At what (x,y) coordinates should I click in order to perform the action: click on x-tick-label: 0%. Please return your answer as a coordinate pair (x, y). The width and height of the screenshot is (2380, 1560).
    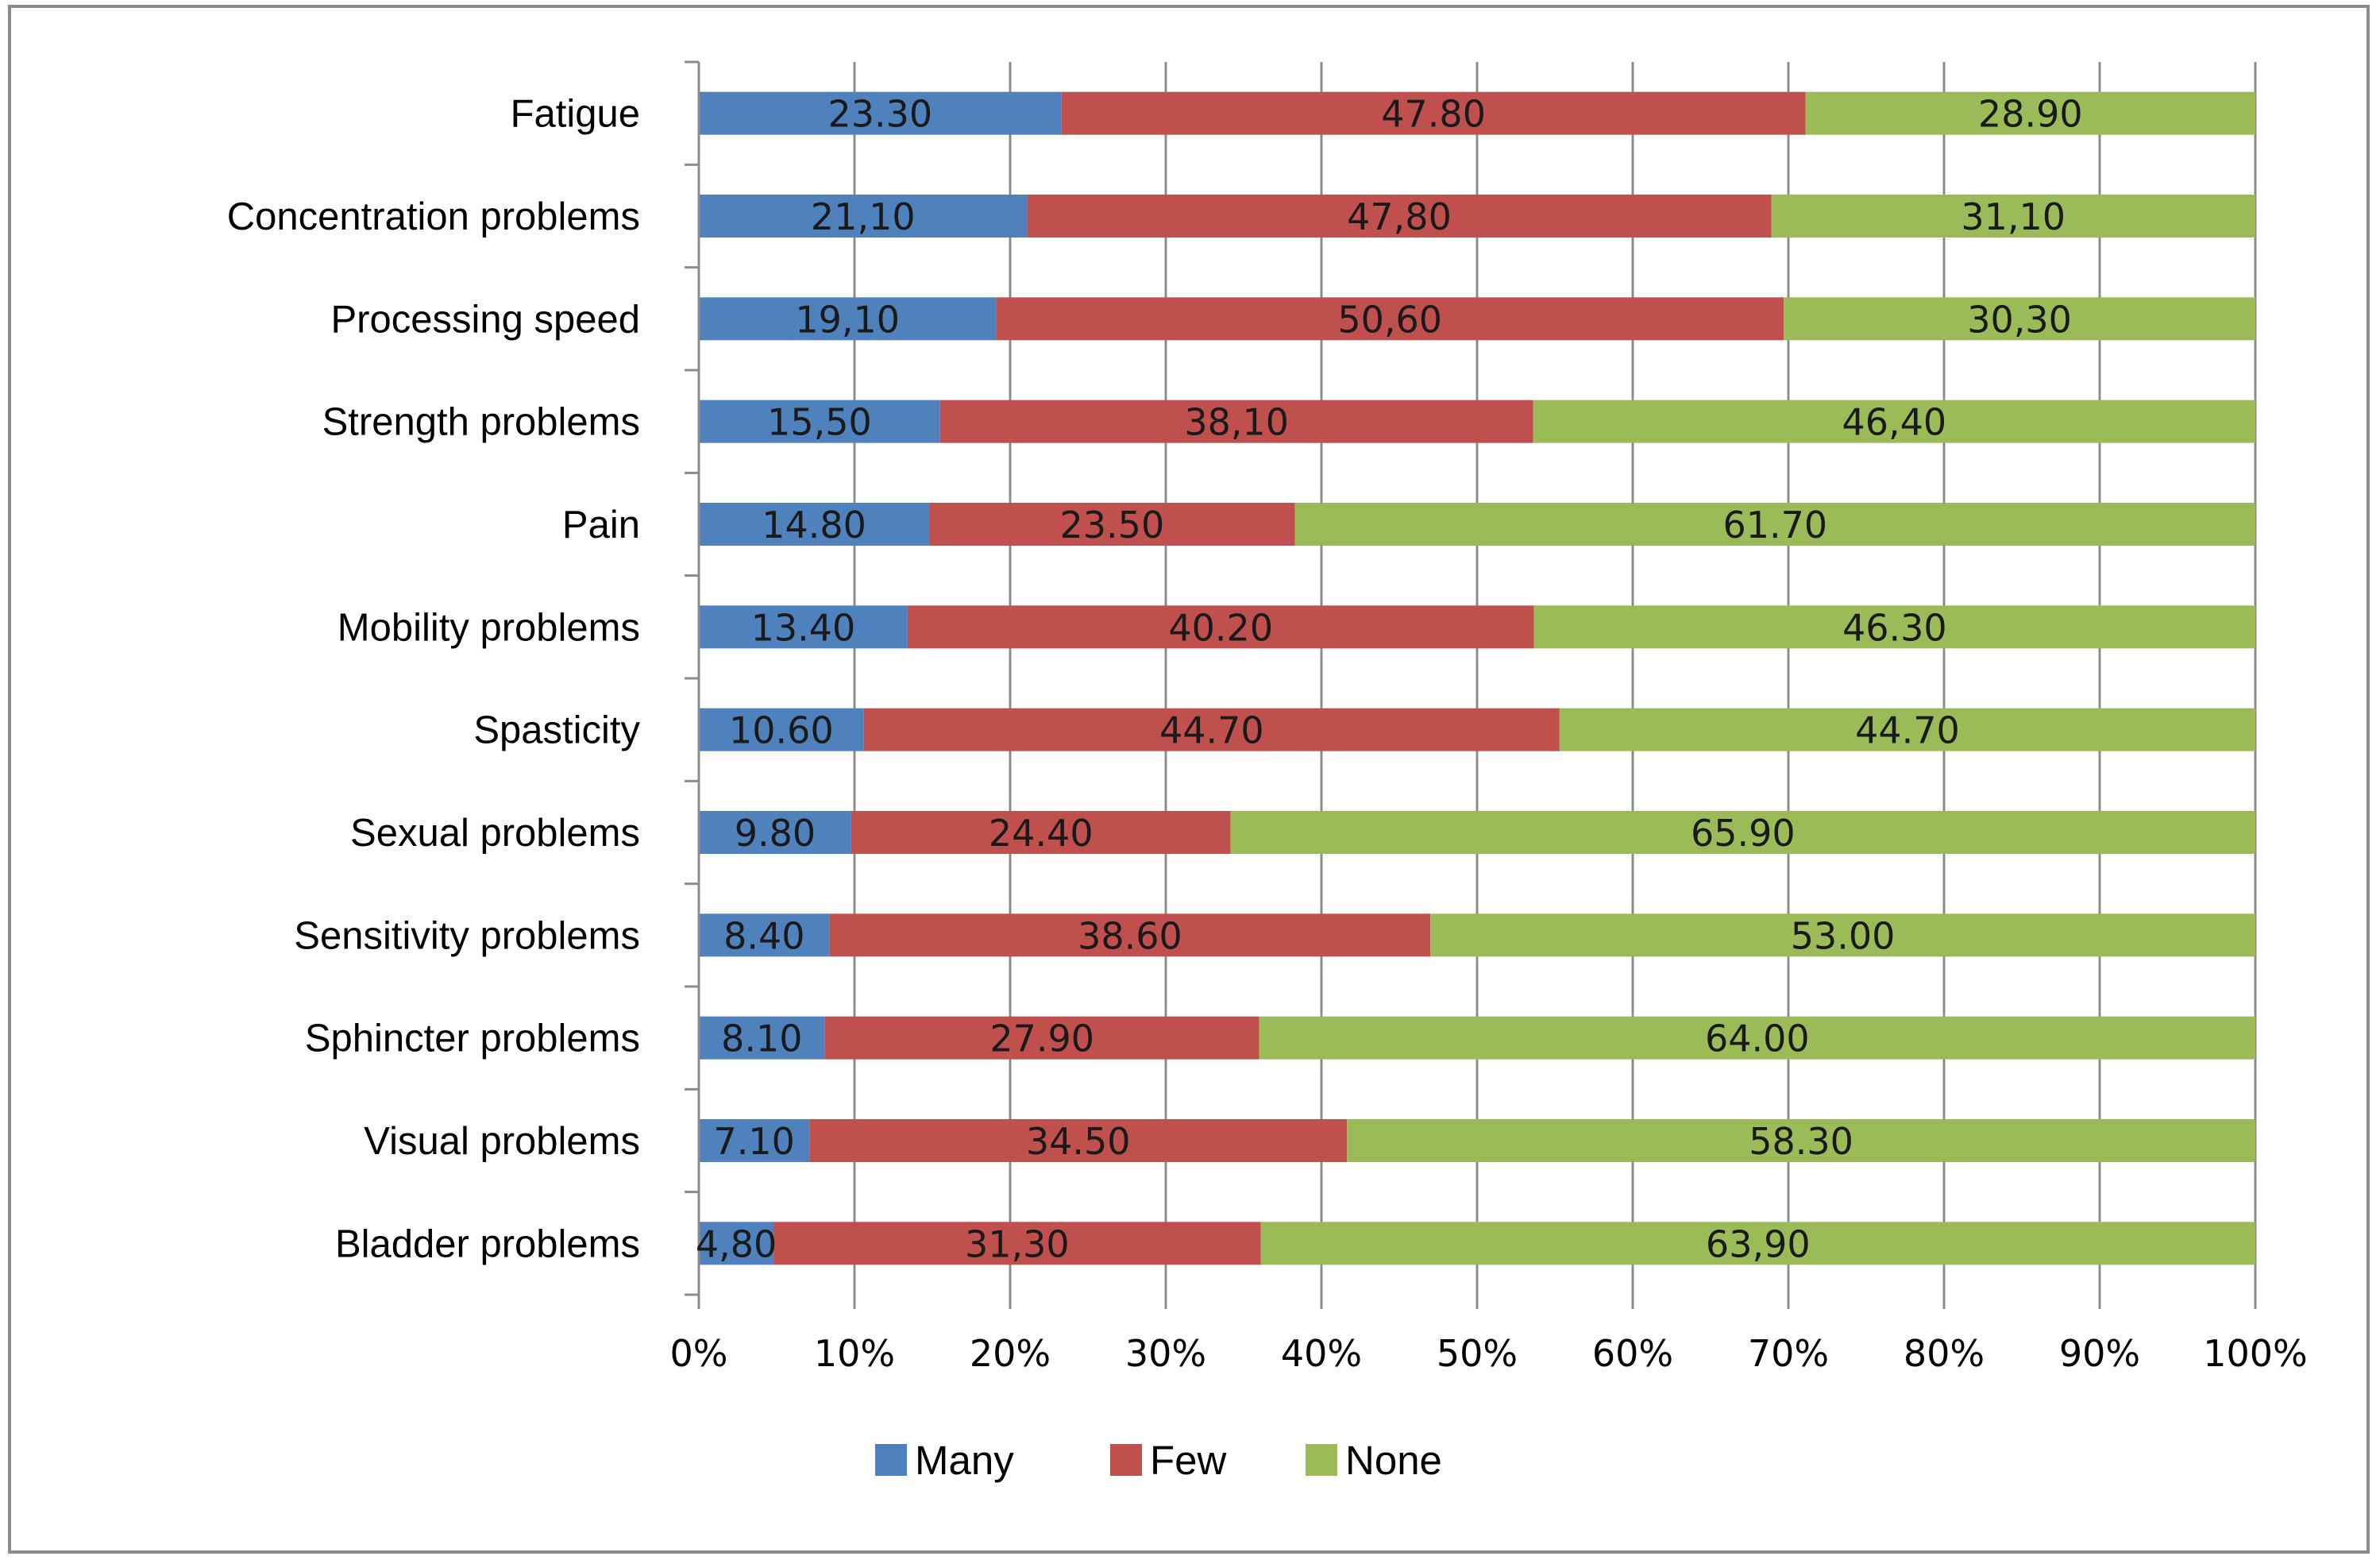
    Looking at the image, I should click on (699, 1353).